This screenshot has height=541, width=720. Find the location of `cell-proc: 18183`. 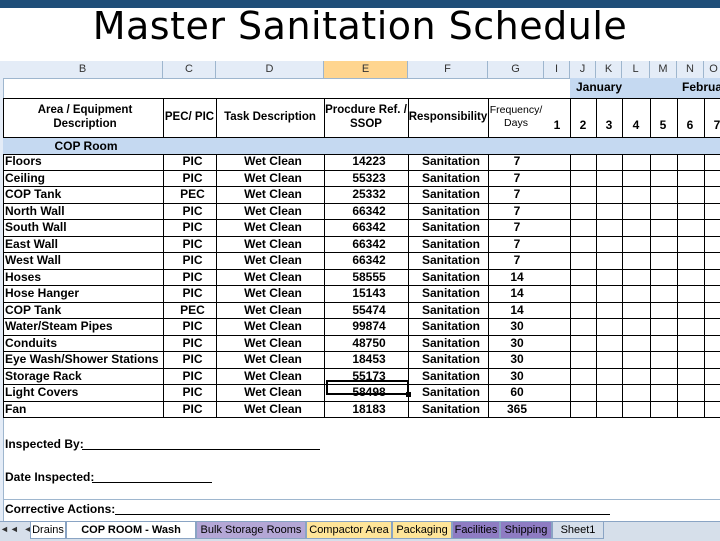

cell-proc: 18183 is located at coordinates (369, 408).